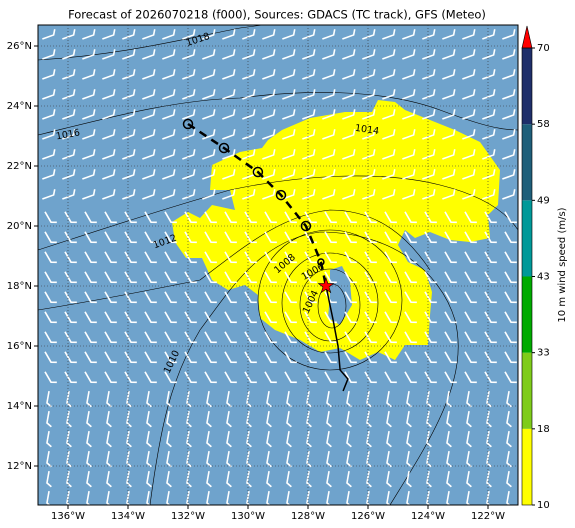 Image resolution: width=575 pixels, height=528 pixels. Describe the element at coordinates (562, 264) in the screenshot. I see `colorbar-label: 10 m wind speed (m/s)` at that location.